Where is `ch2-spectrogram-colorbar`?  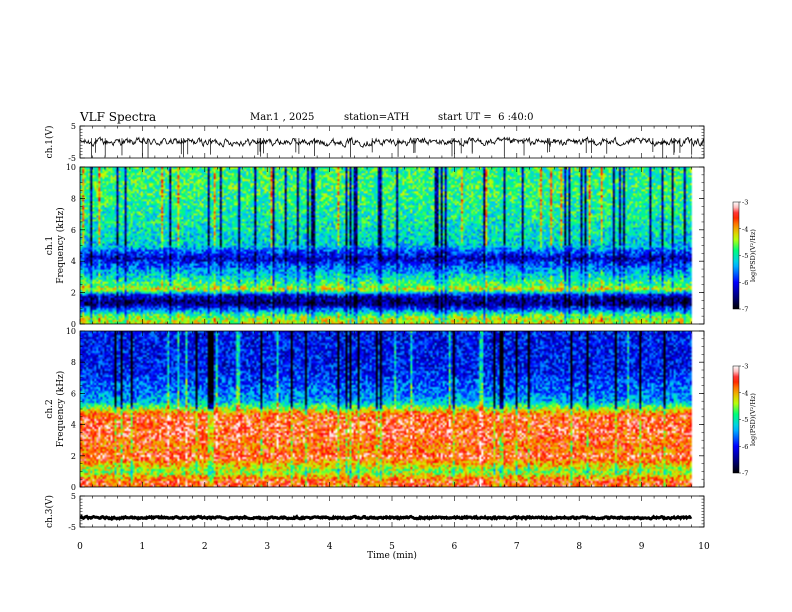
ch2-spectrogram-colorbar is located at coordinates (736, 419).